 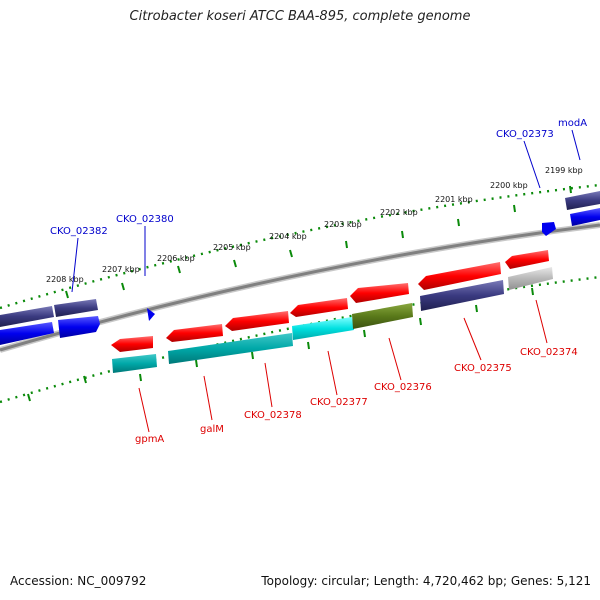 I want to click on gene-label-inner: CKO_02374, so click(x=549, y=352).